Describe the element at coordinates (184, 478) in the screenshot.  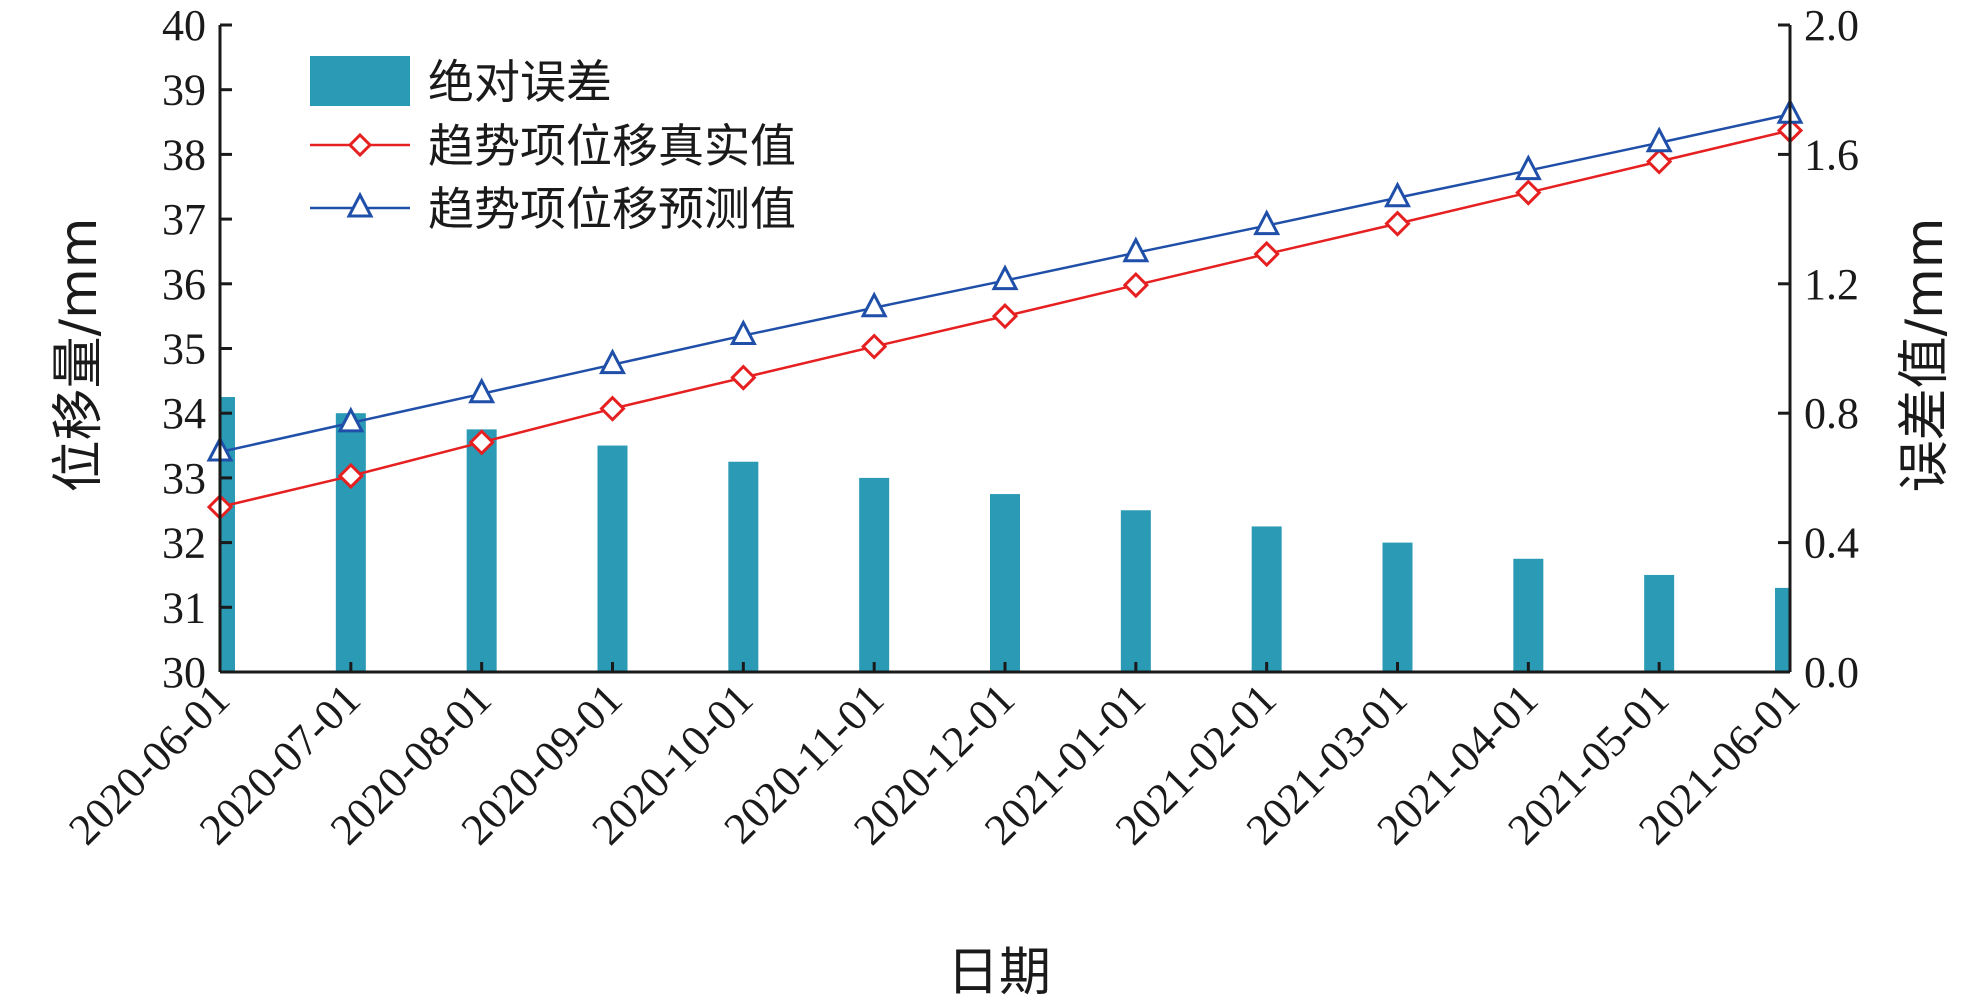
I see `y-left-tick-label: 33` at that location.